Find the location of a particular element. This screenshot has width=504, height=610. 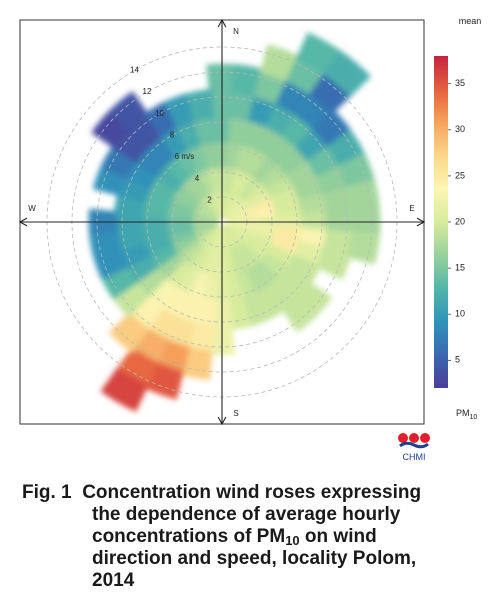

south-label: S is located at coordinates (235, 413).